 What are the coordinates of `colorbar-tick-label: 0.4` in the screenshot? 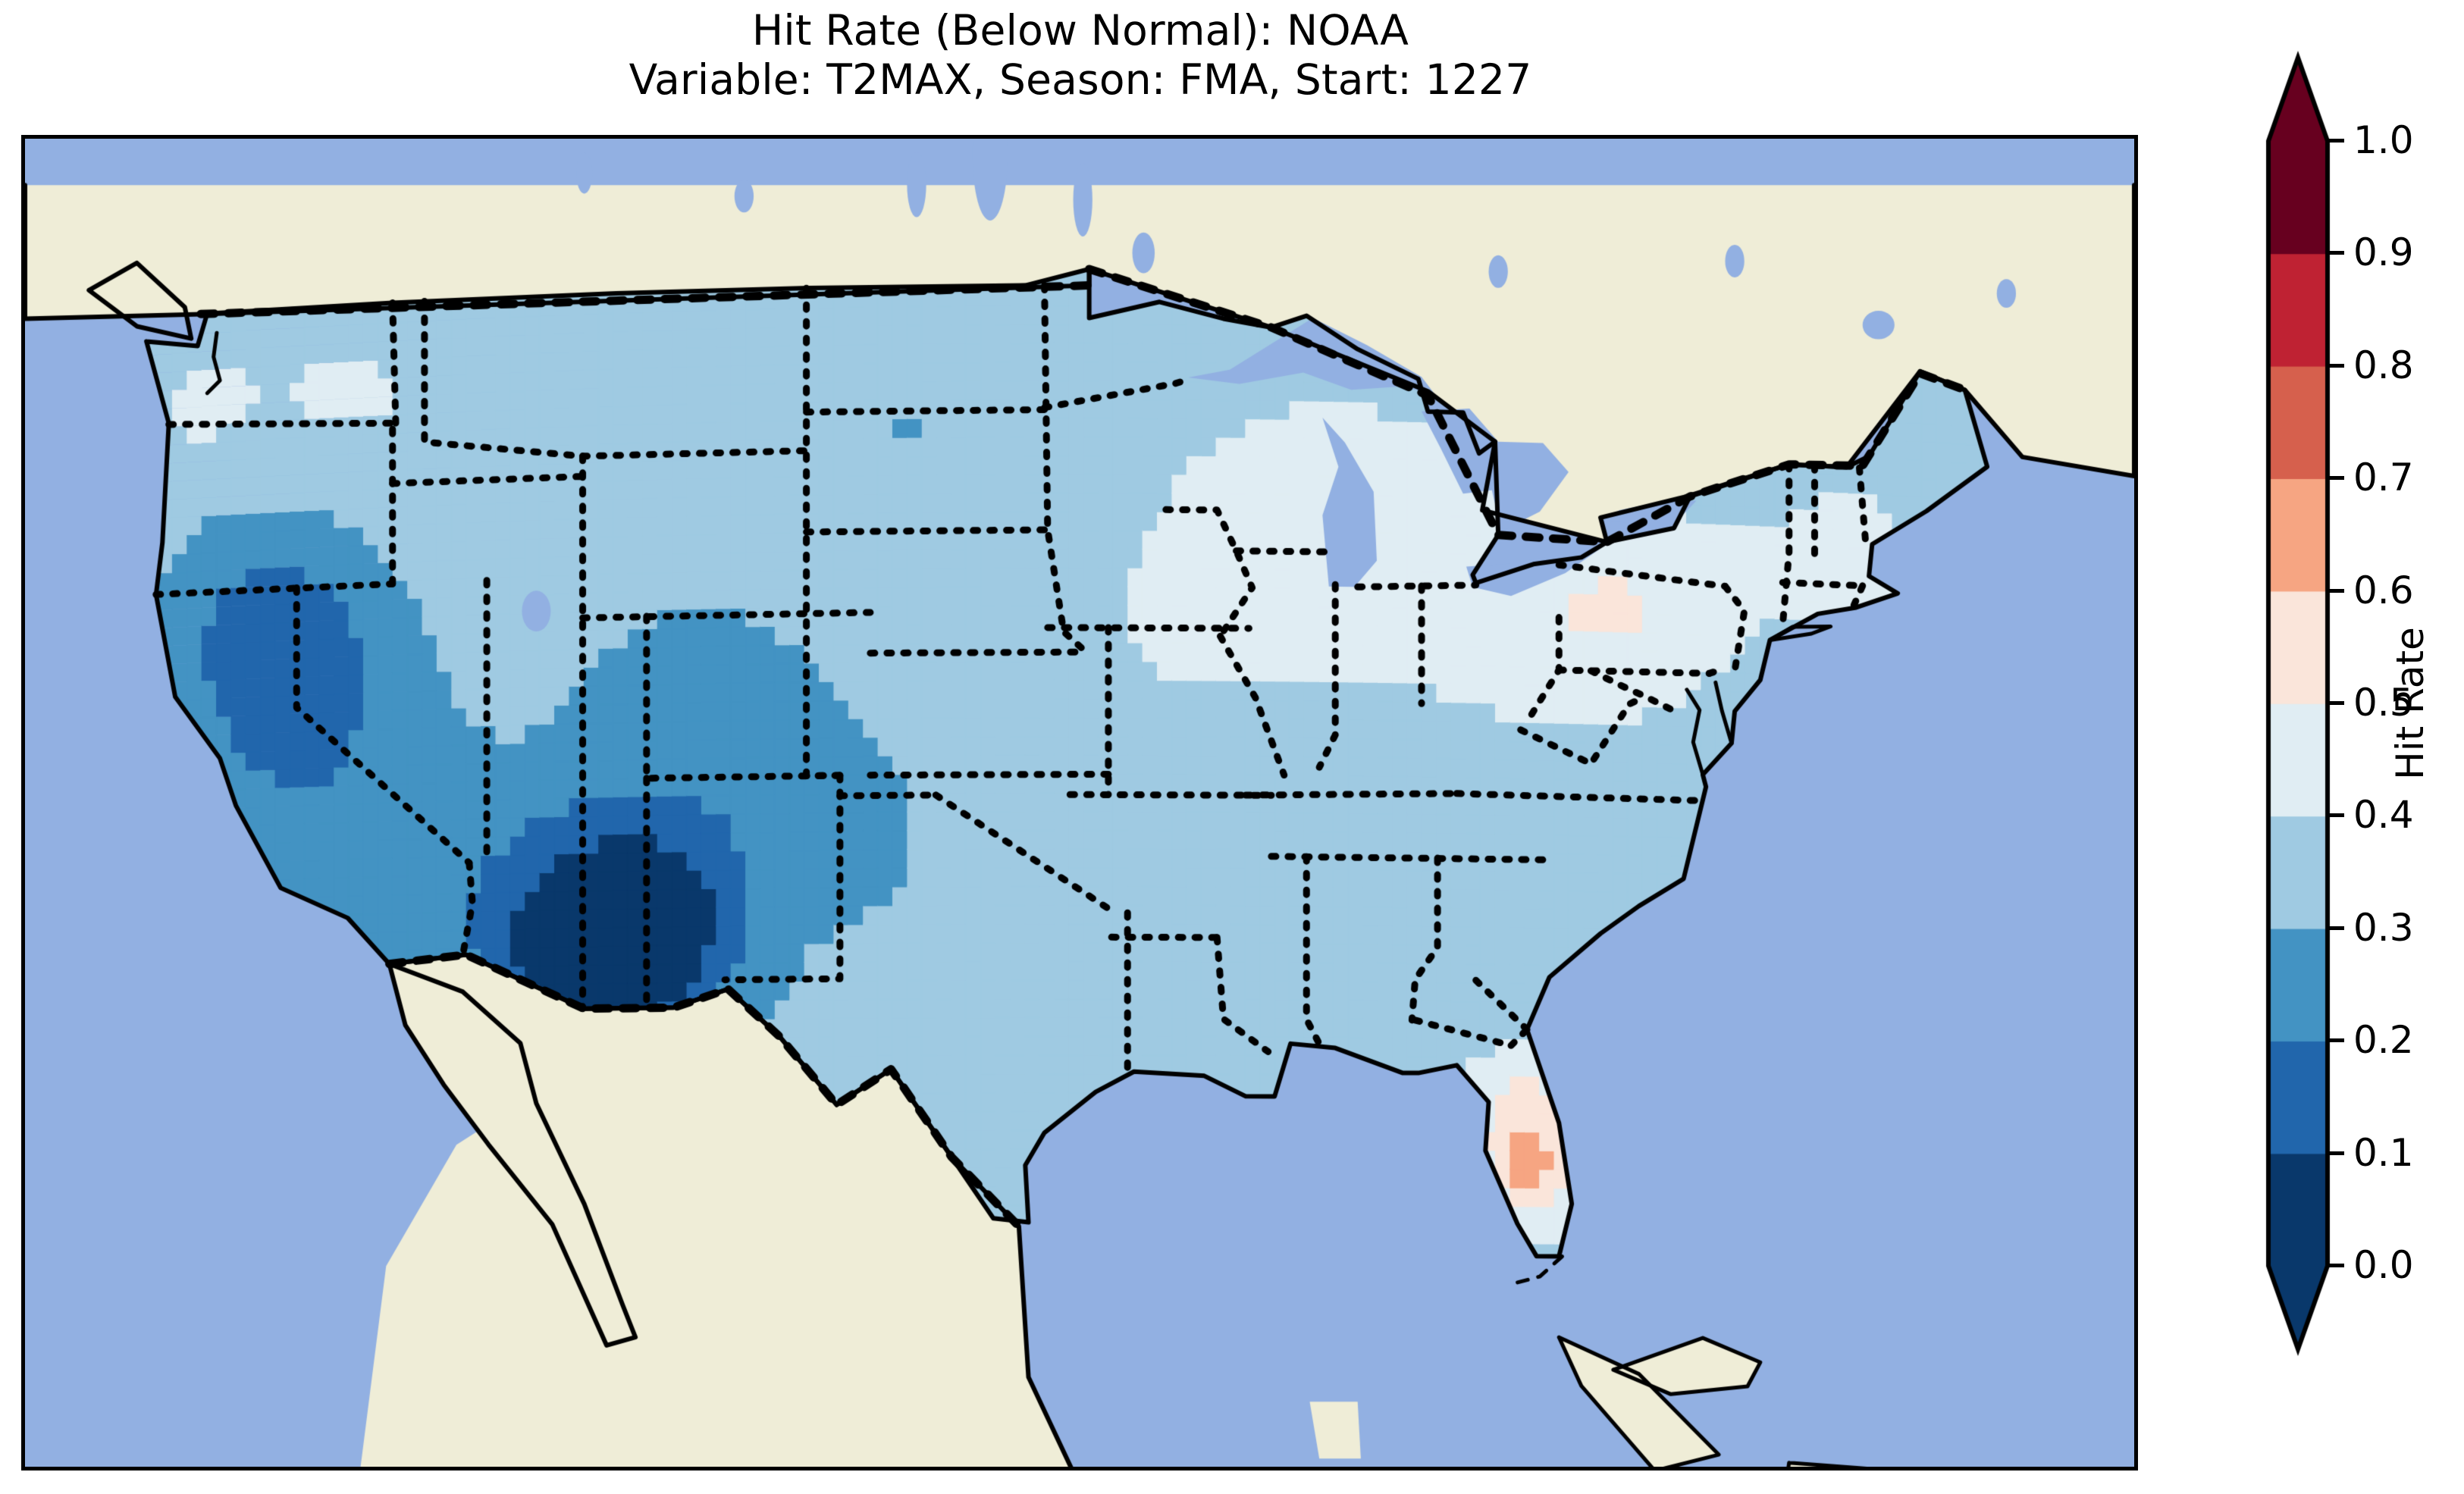 It's located at (2384, 815).